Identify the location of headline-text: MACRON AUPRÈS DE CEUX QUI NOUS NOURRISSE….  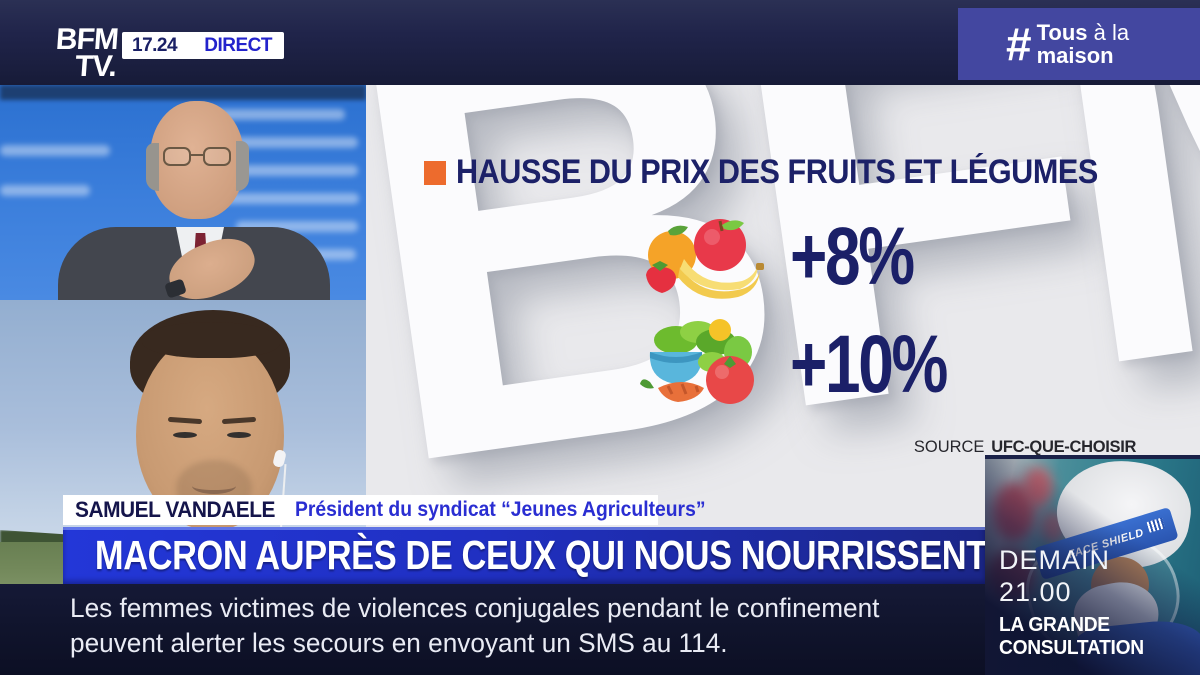
(540, 555).